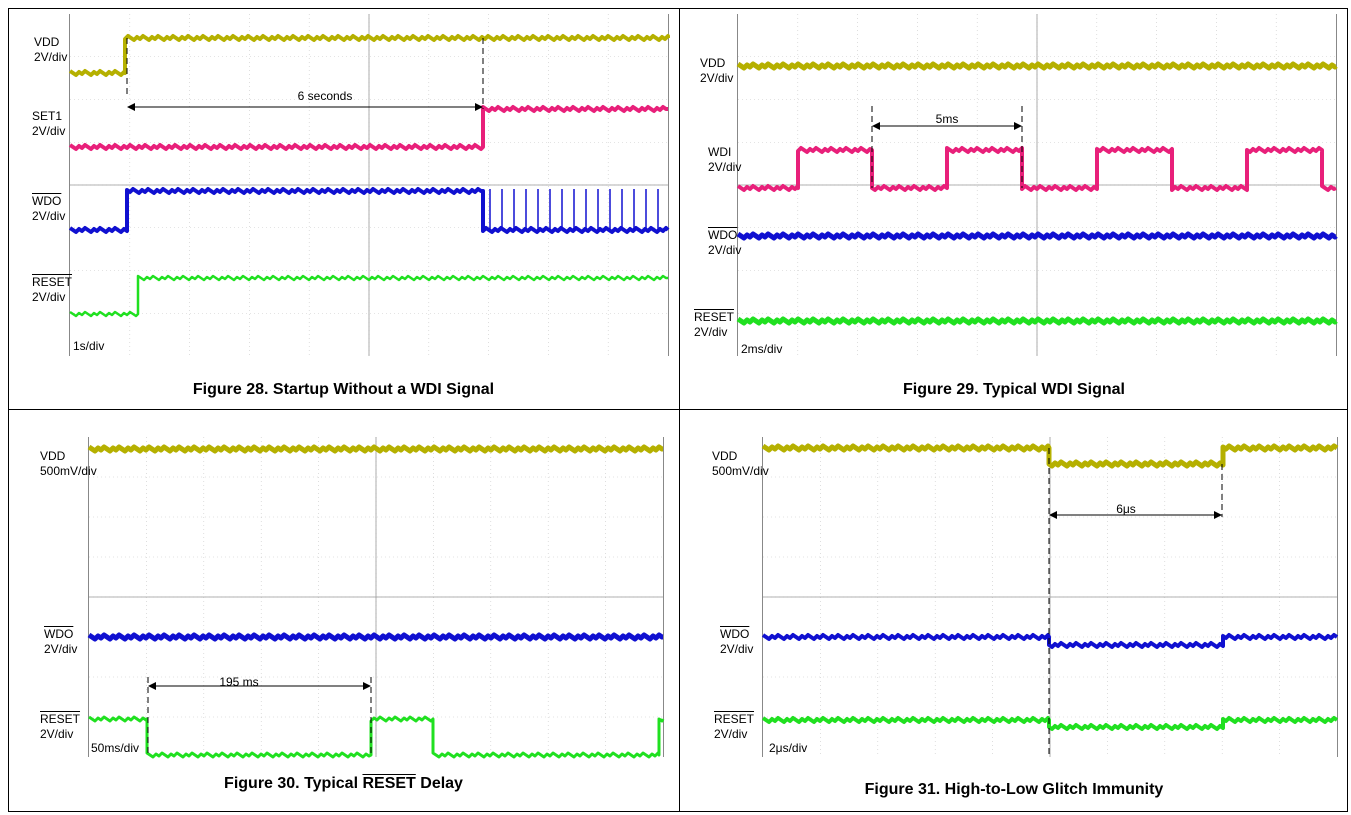 This screenshot has width=1351, height=815. I want to click on fig28-trace-vdd, so click(369, 55).